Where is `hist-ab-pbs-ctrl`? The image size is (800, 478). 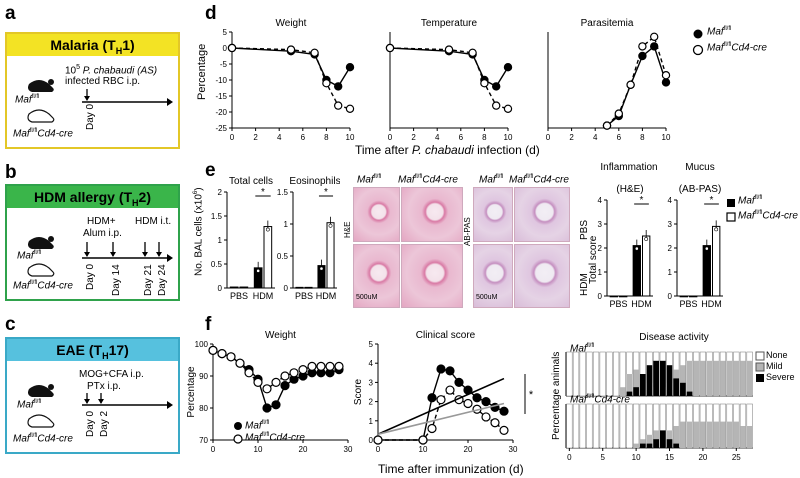
hist-ab-pbs-ctrl is located at coordinates (493, 214).